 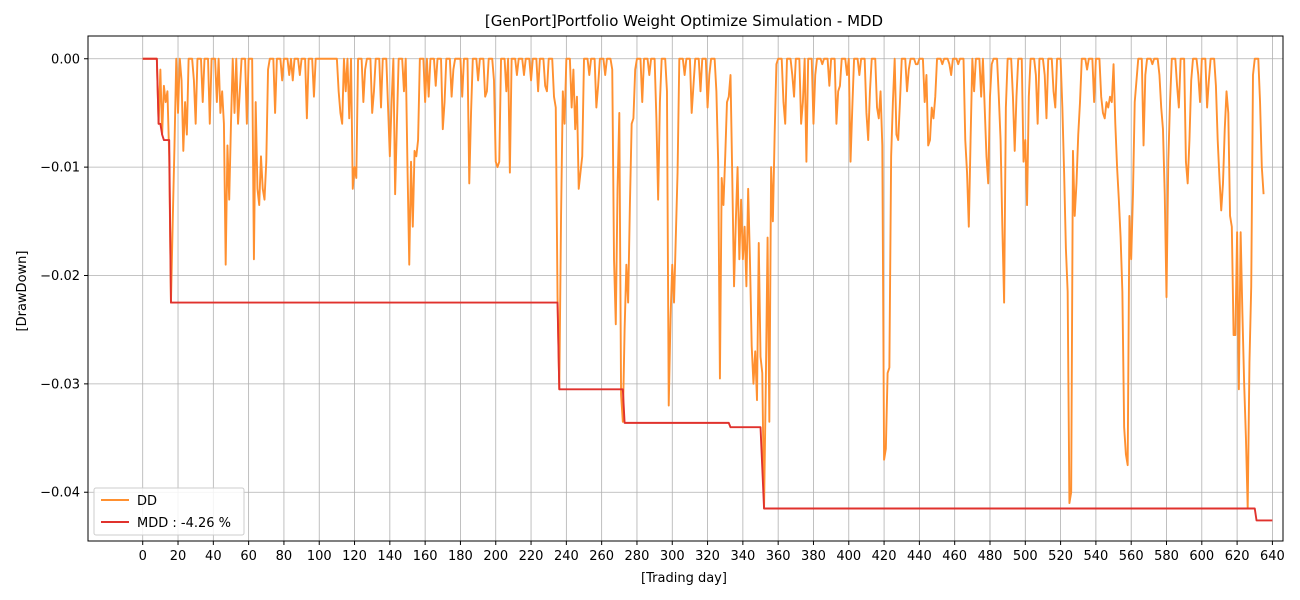 What do you see at coordinates (1025, 556) in the screenshot?
I see `x-tick-label: 500` at bounding box center [1025, 556].